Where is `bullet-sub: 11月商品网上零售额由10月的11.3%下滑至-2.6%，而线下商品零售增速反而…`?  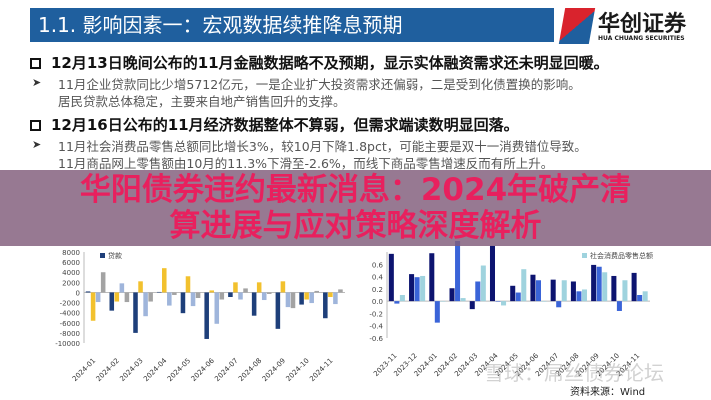 bullet-sub: 11月商品网上零售额由10月的11.3%下滑至-2.6%，而线下商品零售增速反而… is located at coordinates (306, 163).